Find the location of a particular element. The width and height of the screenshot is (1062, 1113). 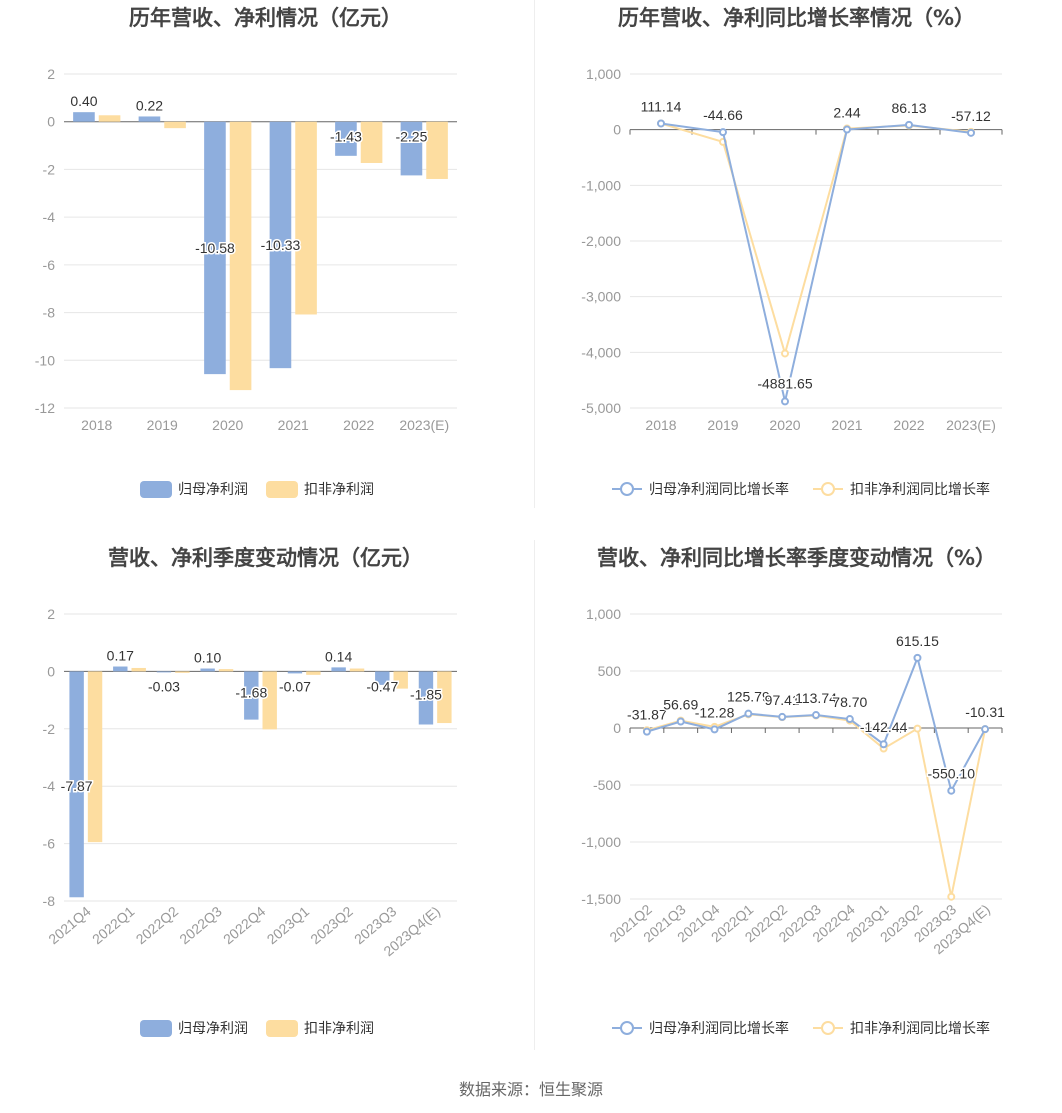

x-tick-label: 2023Q2 is located at coordinates (331, 925).